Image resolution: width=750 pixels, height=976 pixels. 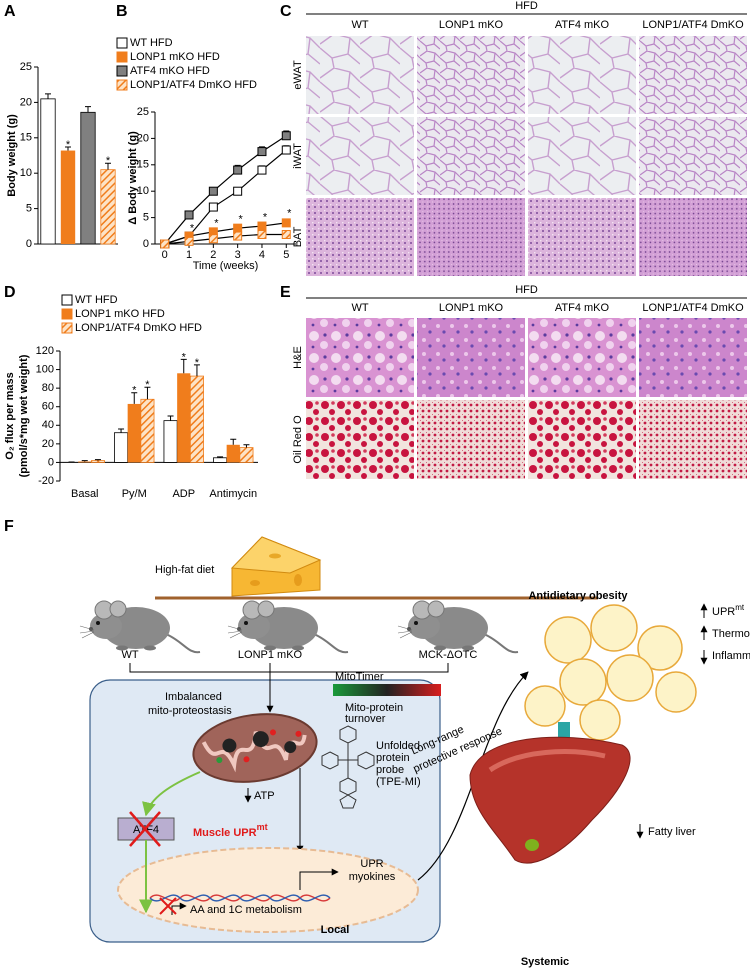 What do you see at coordinates (24, 415) in the screenshot?
I see `y-axis-label: (pmol/s*mg wet weight)` at bounding box center [24, 415].